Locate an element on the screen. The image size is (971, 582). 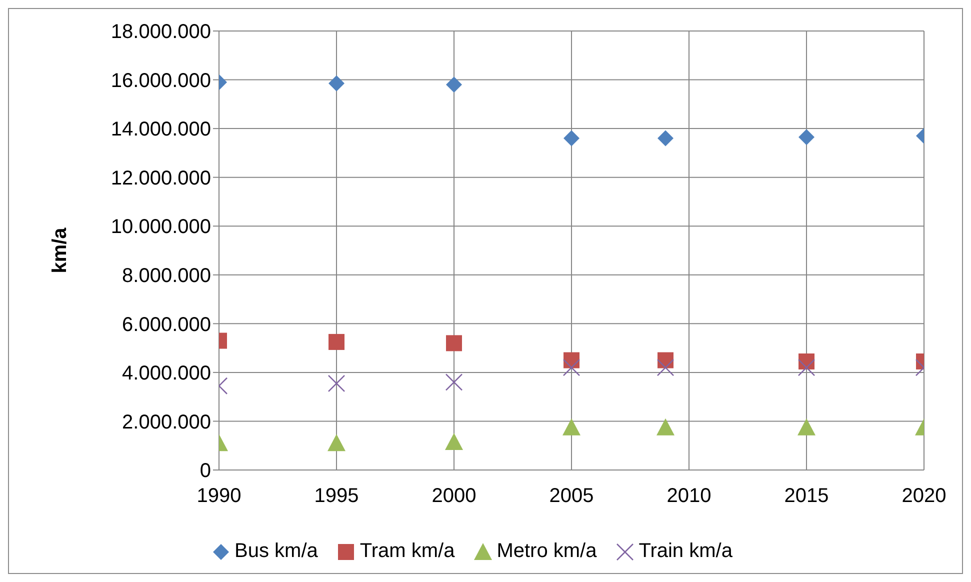
y-tick-label: 12.000.000 is located at coordinates (160, 178).